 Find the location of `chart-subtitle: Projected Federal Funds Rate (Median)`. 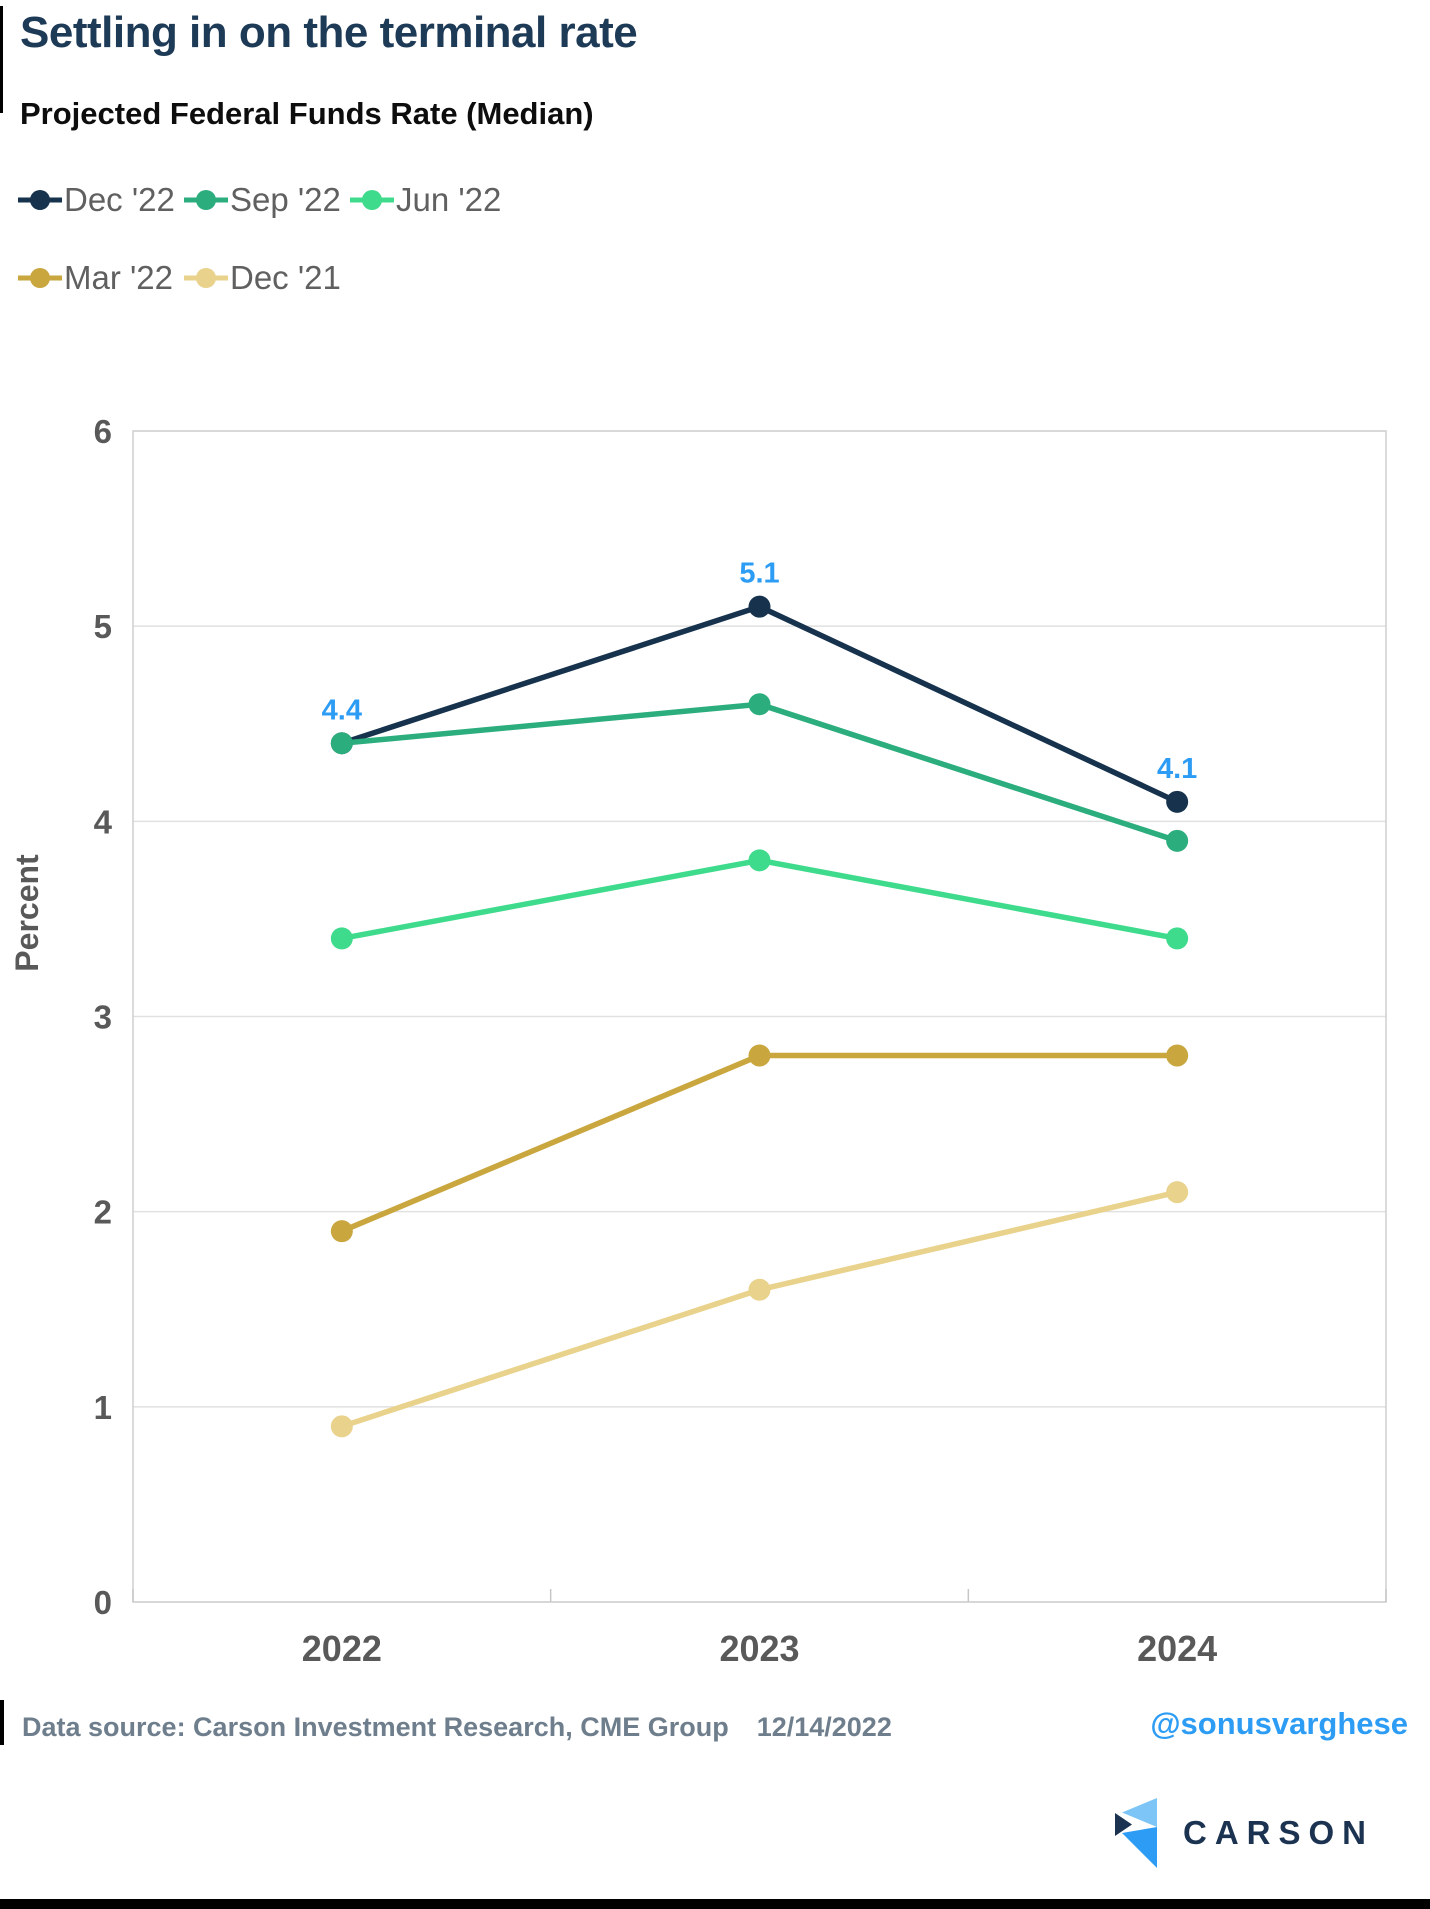

chart-subtitle: Projected Federal Funds Rate (Median) is located at coordinates (307, 113).